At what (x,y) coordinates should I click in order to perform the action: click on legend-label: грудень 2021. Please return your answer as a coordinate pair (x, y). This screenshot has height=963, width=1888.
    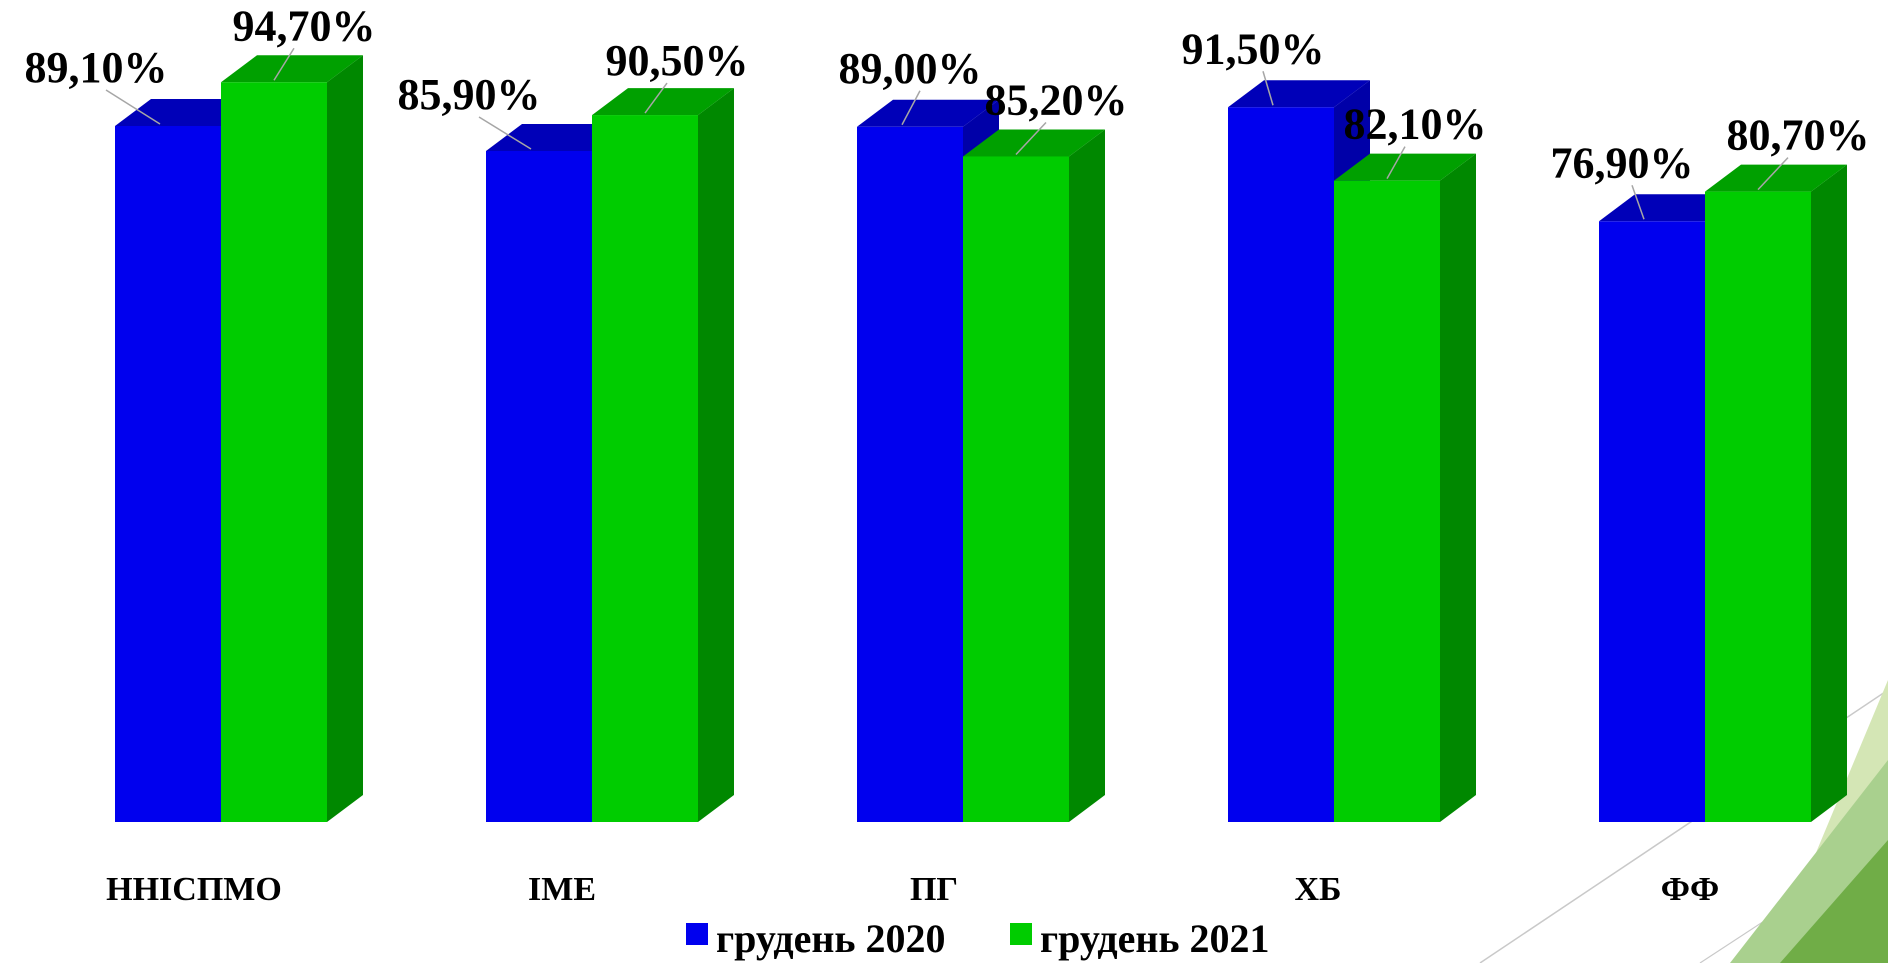
    Looking at the image, I should click on (1155, 938).